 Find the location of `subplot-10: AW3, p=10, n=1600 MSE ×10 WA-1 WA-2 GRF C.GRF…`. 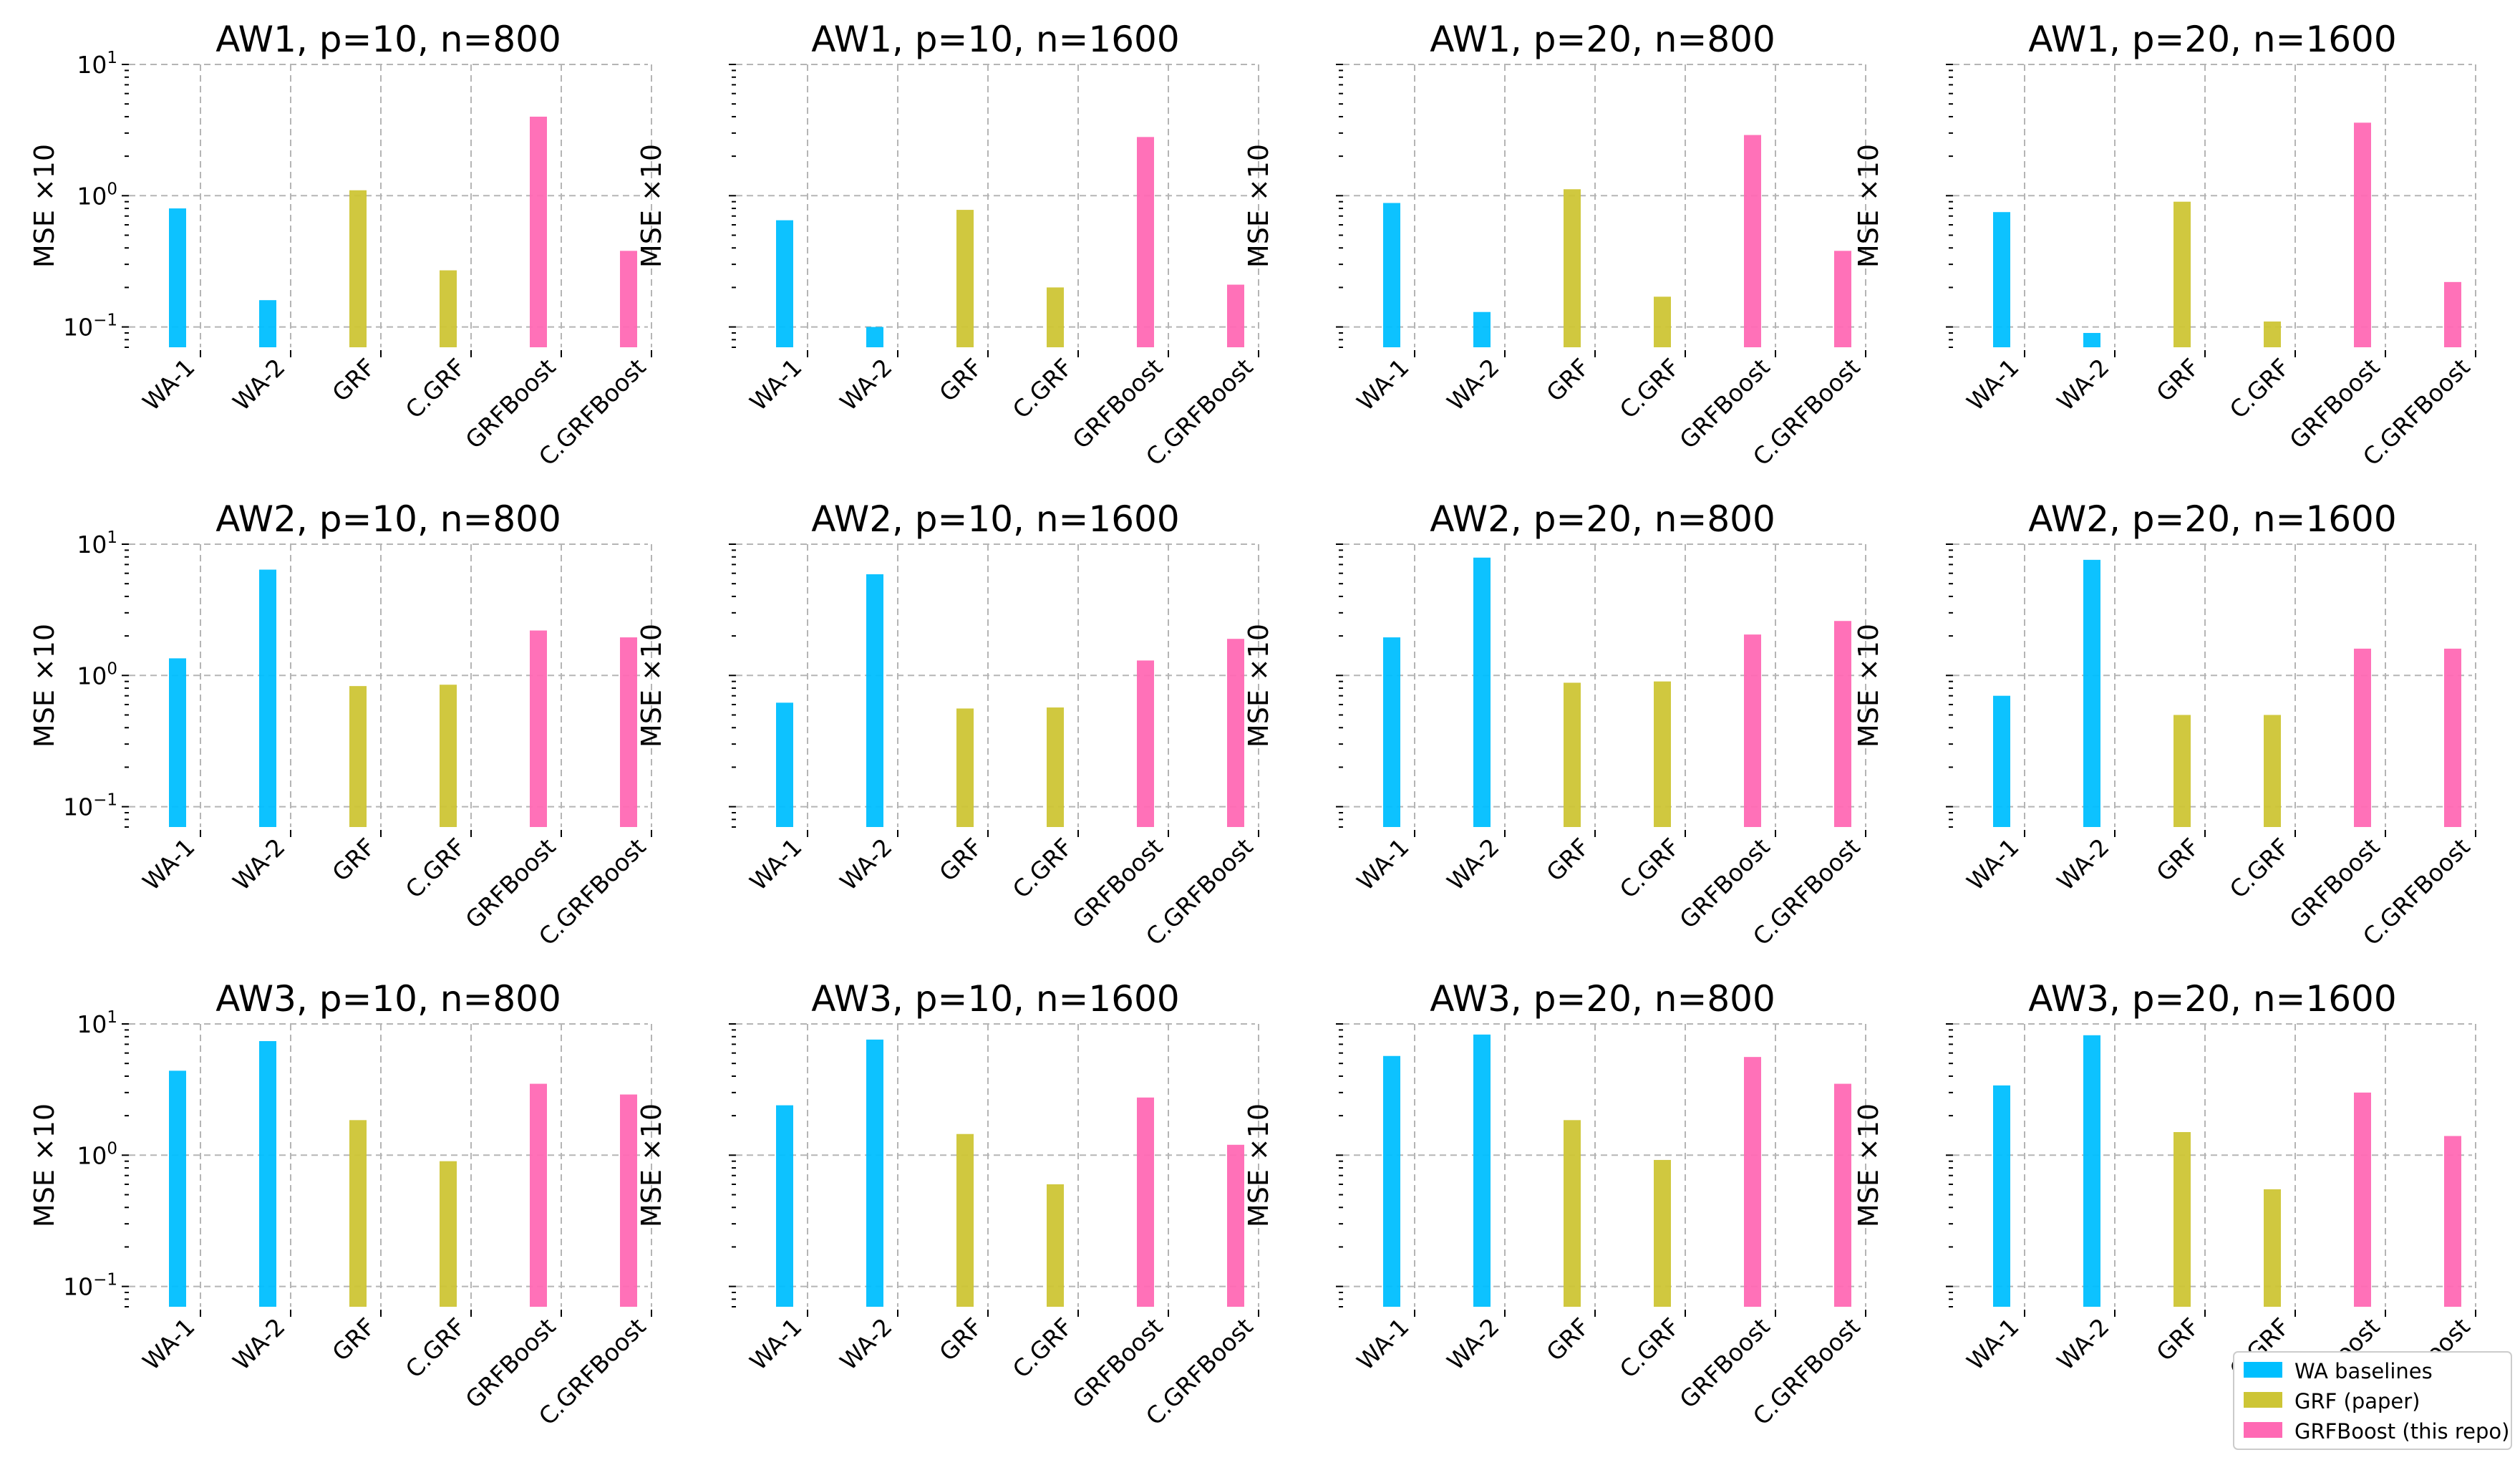

subplot-10: AW3, p=10, n=1600 MSE ×10 WA-1 WA-2 GRF C.GRF… is located at coordinates (947, 1204).